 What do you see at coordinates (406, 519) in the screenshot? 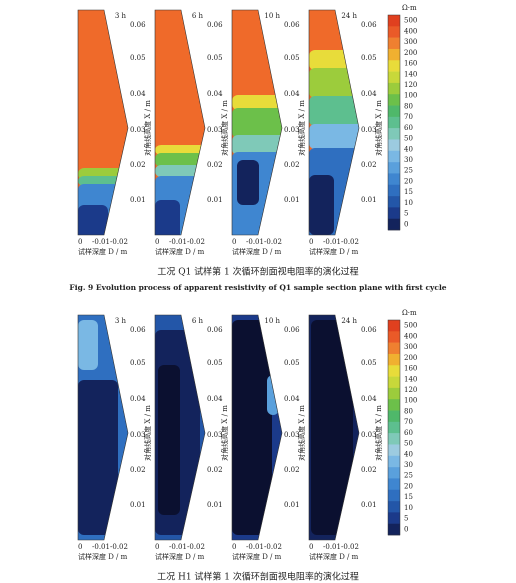
I see `colorbar-label: 5` at bounding box center [406, 519].